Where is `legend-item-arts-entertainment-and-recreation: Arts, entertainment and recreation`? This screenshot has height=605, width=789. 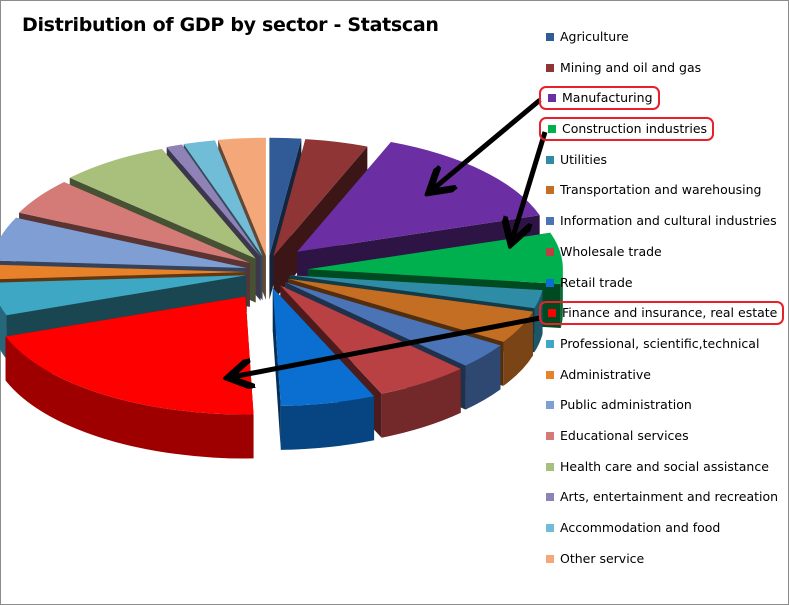
legend-item-arts-entertainment-and-recreation: Arts, entertainment and recreation is located at coordinates (662, 502).